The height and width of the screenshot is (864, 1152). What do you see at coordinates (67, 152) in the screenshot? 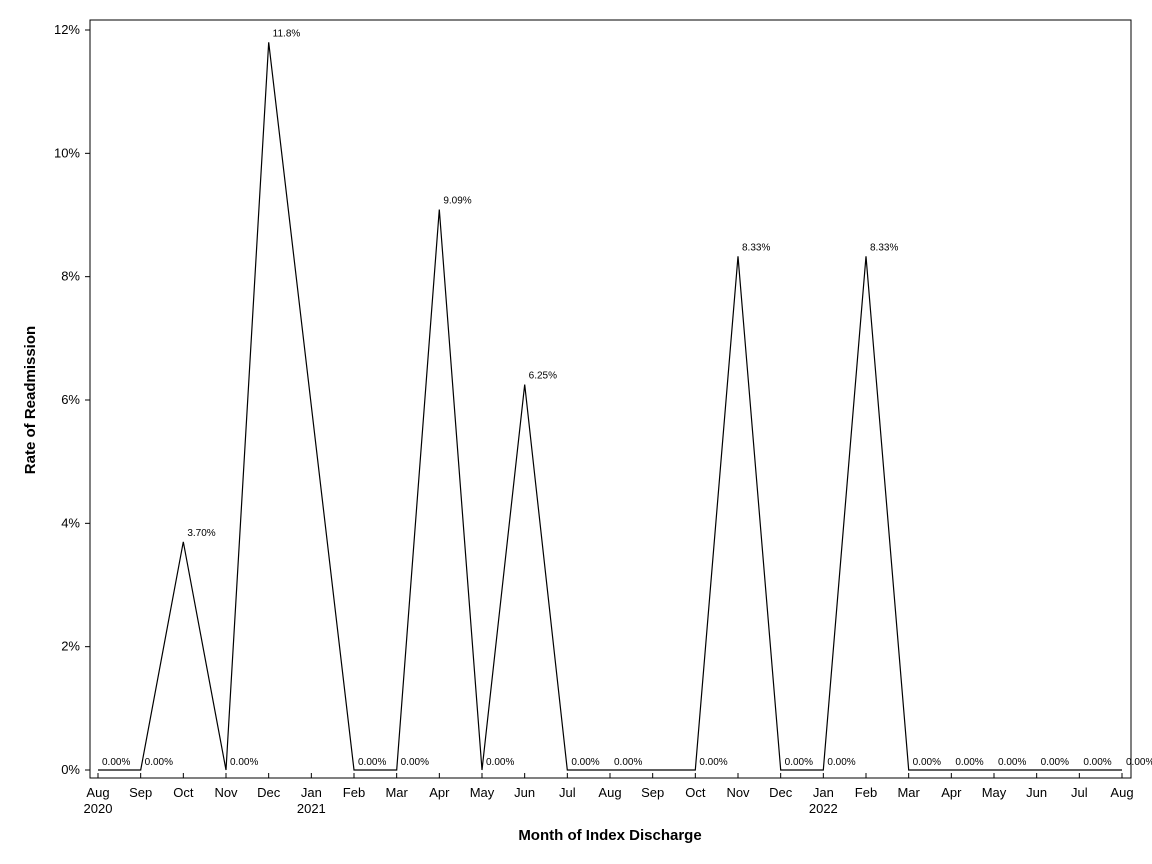
I see `y-tick-label: 10%` at bounding box center [67, 152].